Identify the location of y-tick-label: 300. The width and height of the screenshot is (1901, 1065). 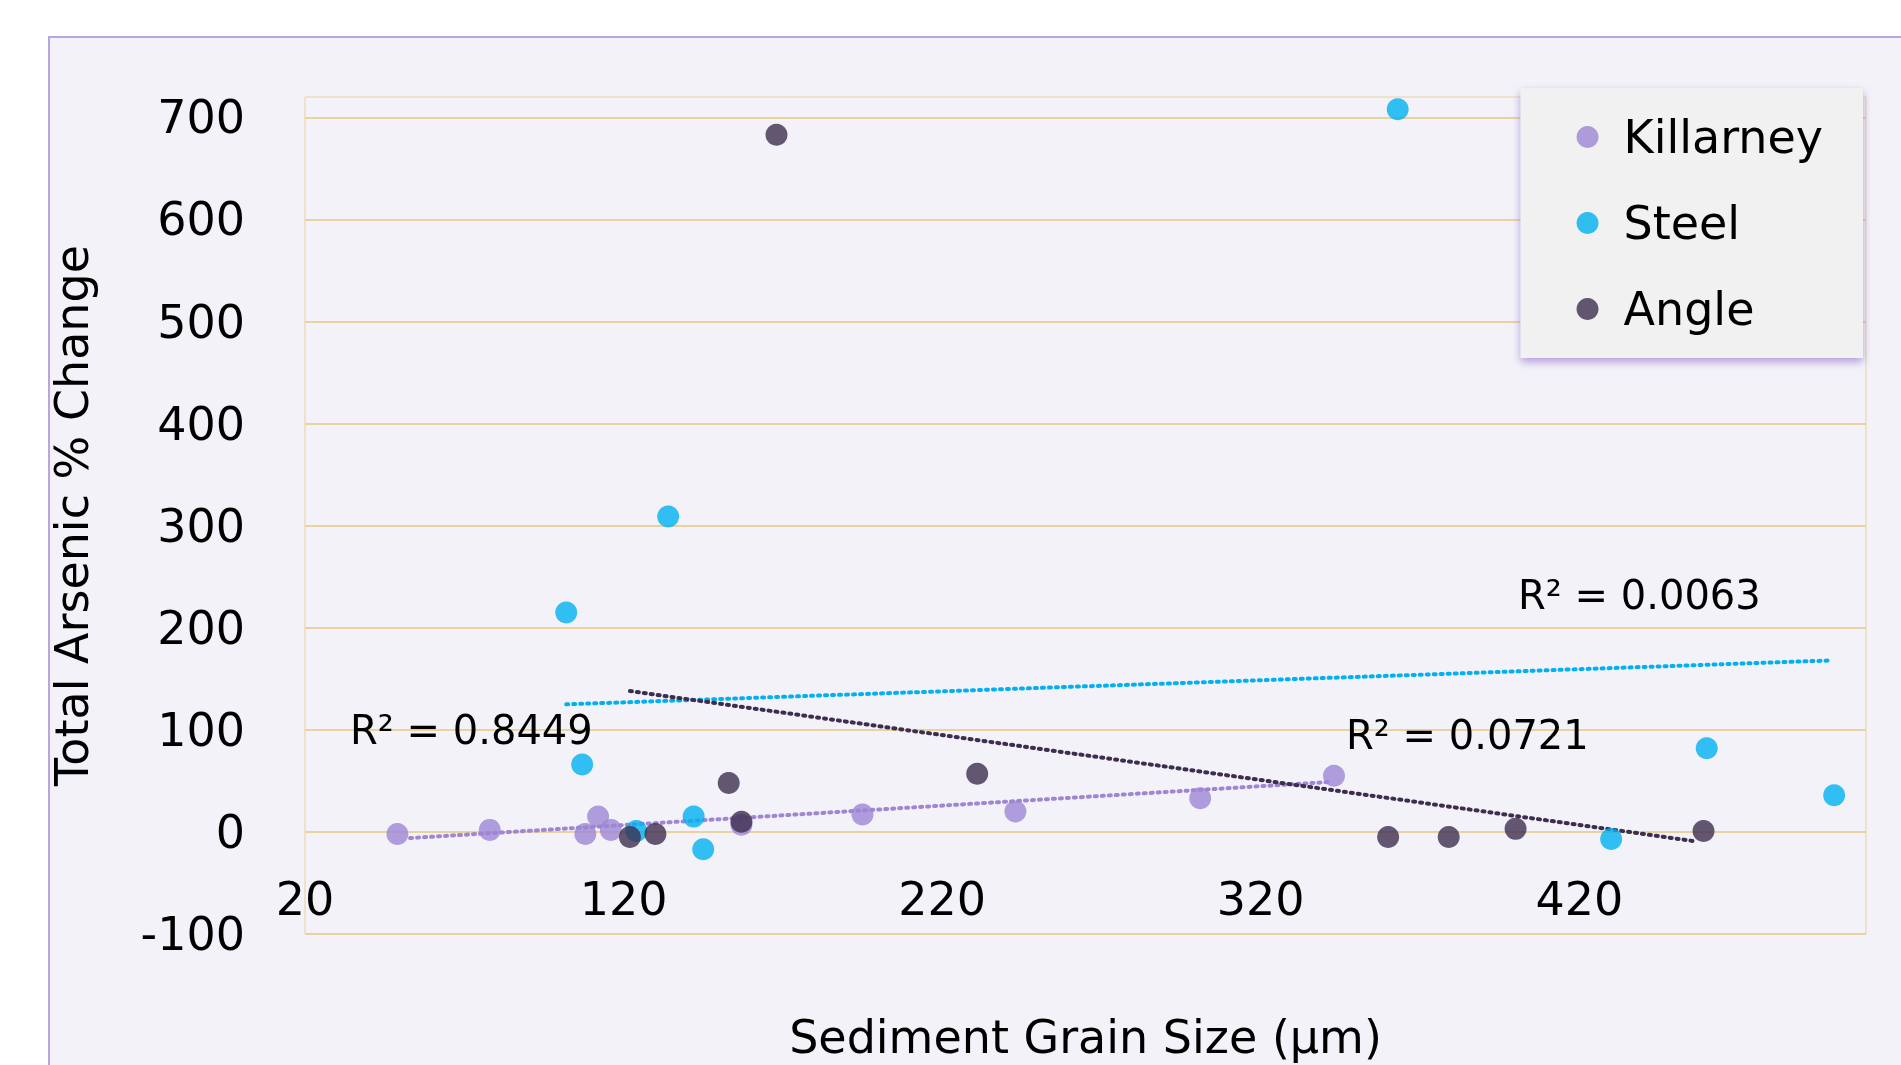
(201, 525).